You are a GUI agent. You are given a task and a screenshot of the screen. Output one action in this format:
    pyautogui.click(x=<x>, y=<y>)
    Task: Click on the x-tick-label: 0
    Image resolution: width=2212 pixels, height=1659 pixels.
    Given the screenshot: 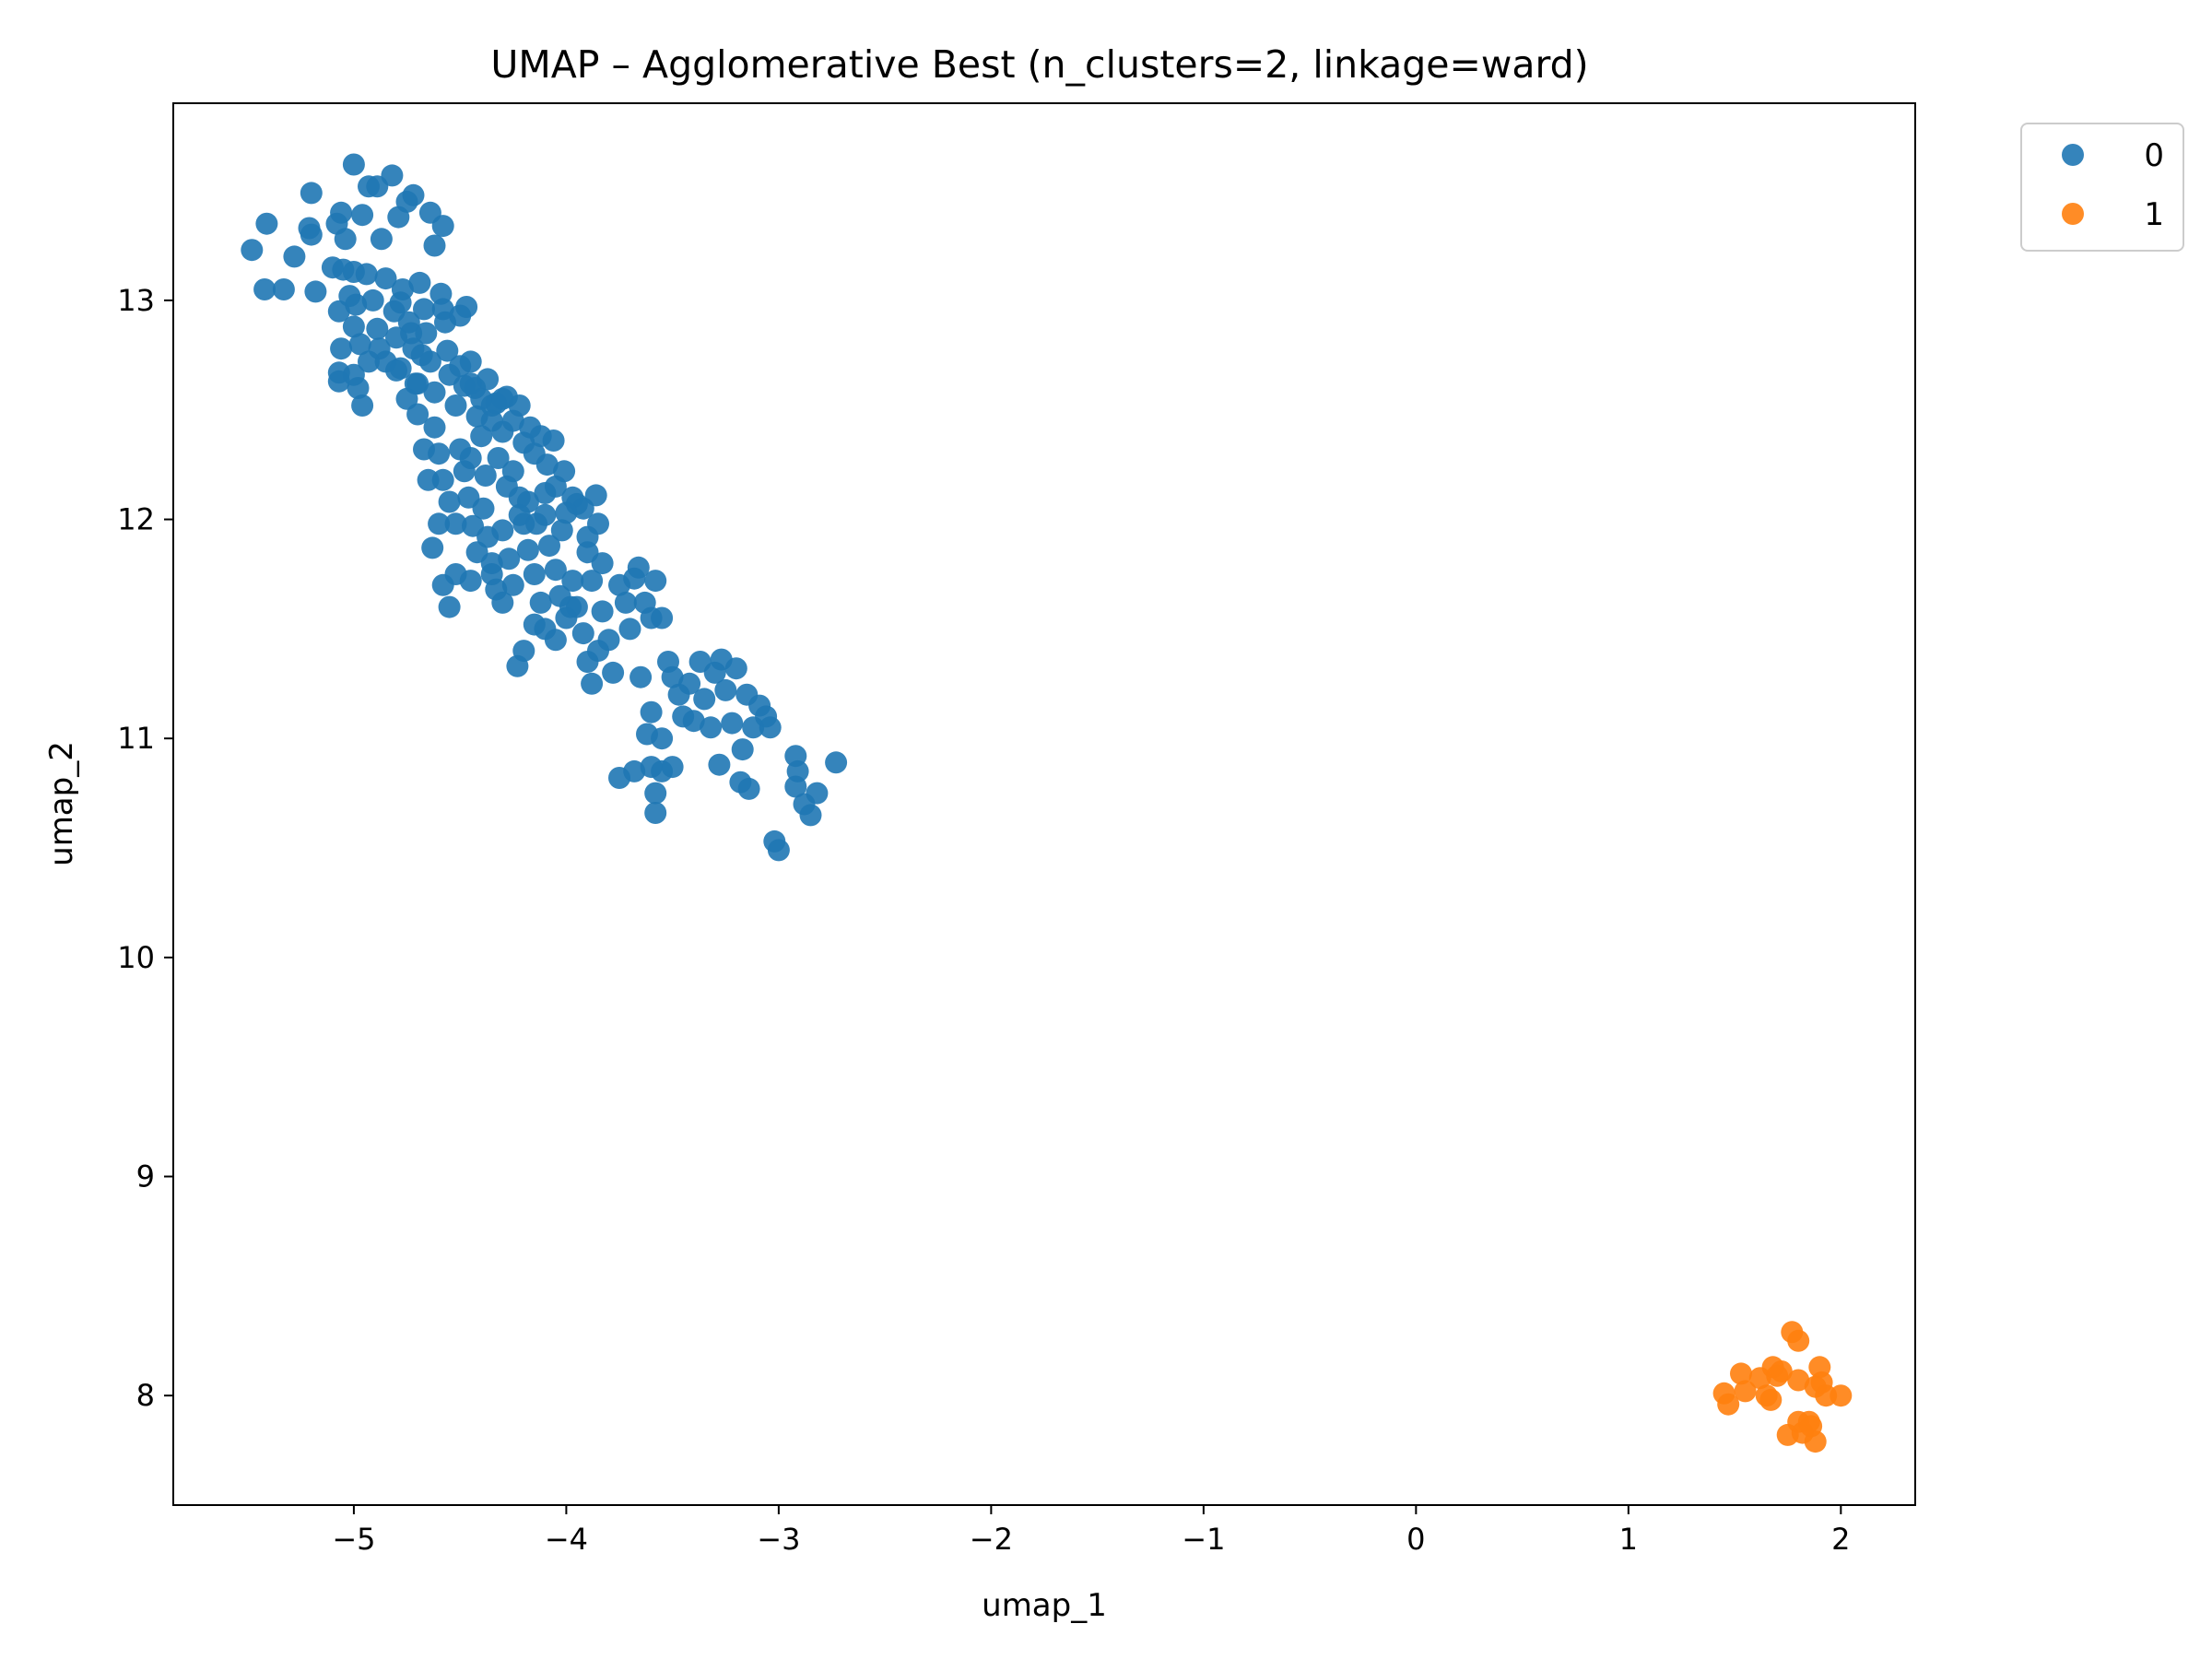 What is the action you would take?
    pyautogui.click(x=1415, y=1539)
    